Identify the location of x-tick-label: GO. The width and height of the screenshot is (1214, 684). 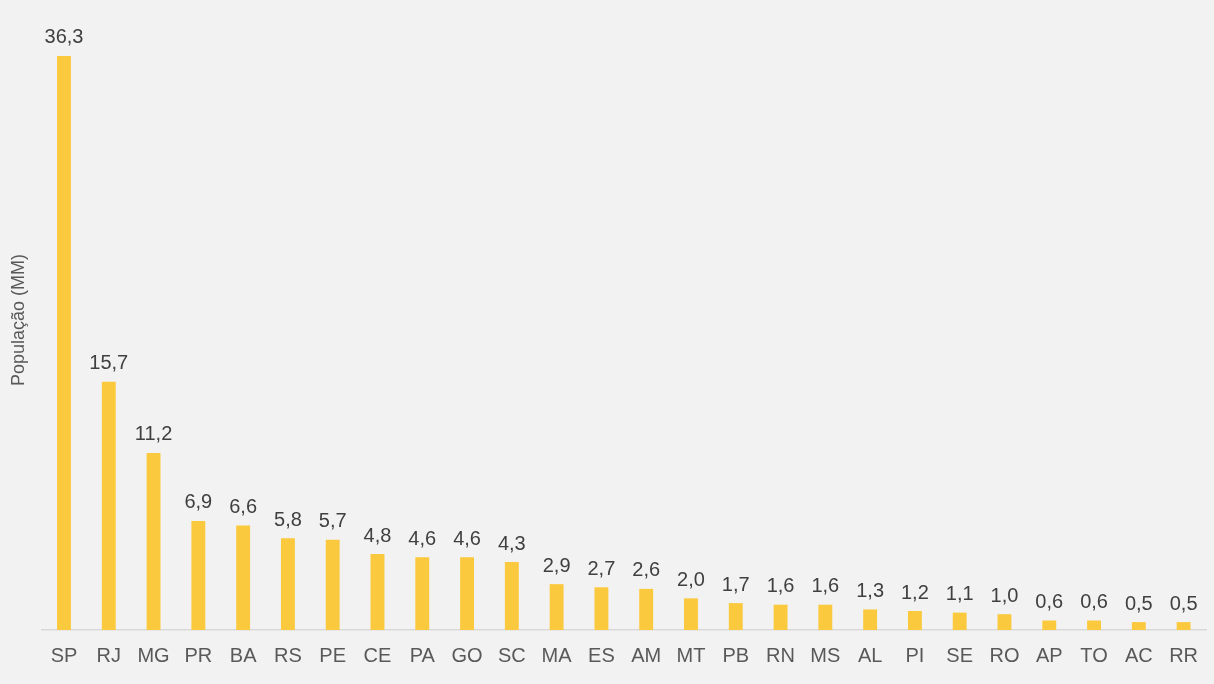
(467, 654).